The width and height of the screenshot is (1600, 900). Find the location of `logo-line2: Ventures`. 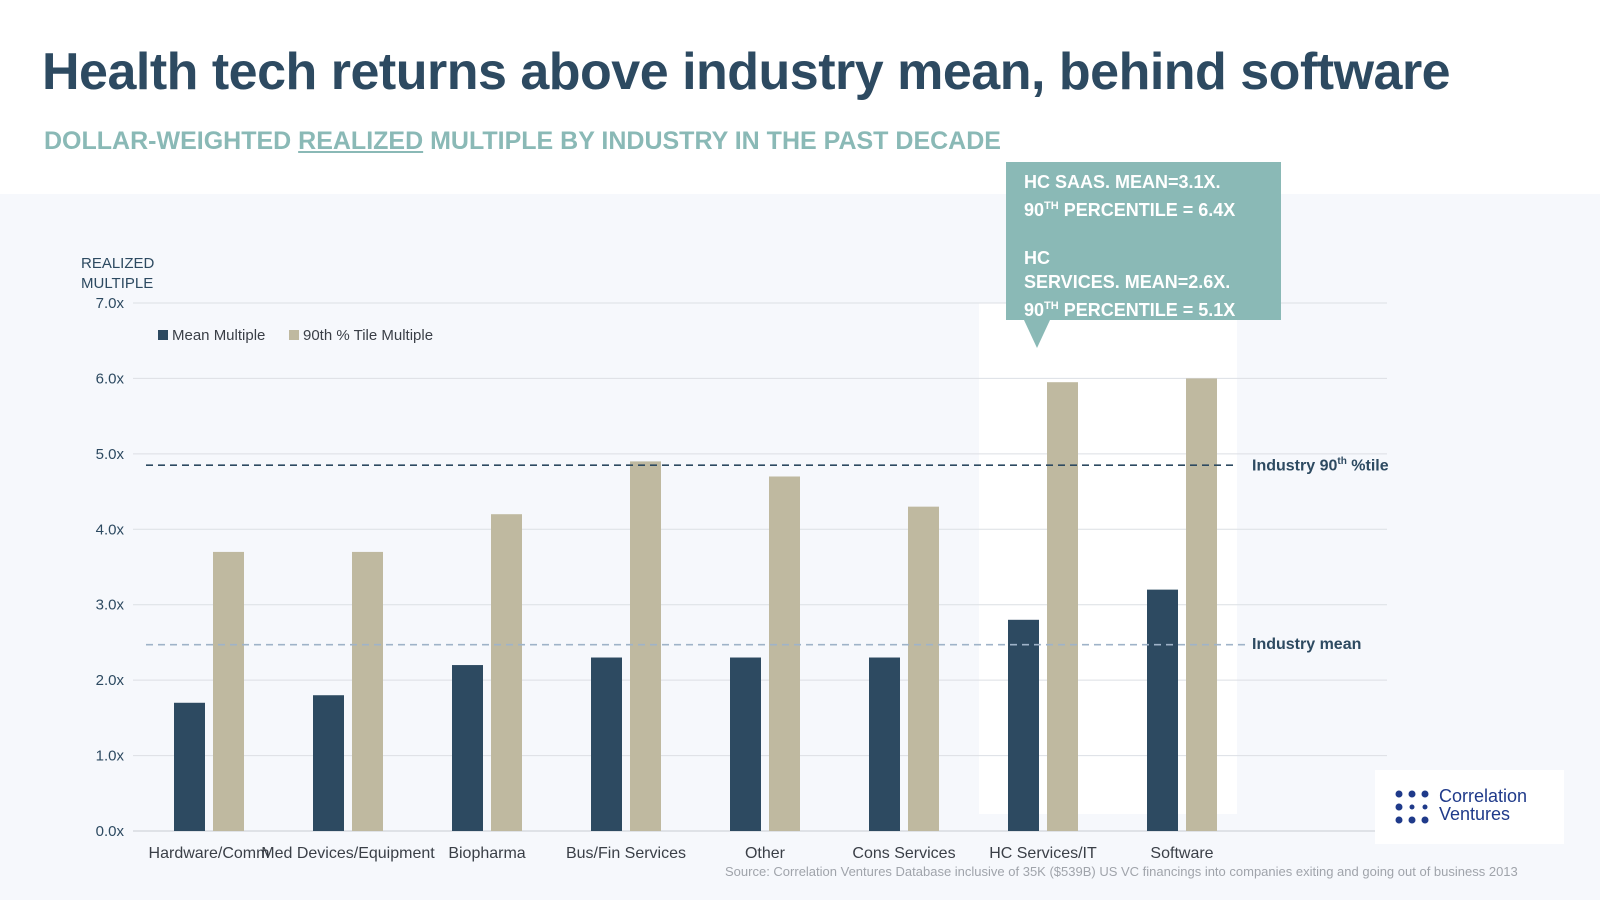

logo-line2: Ventures is located at coordinates (1475, 814).